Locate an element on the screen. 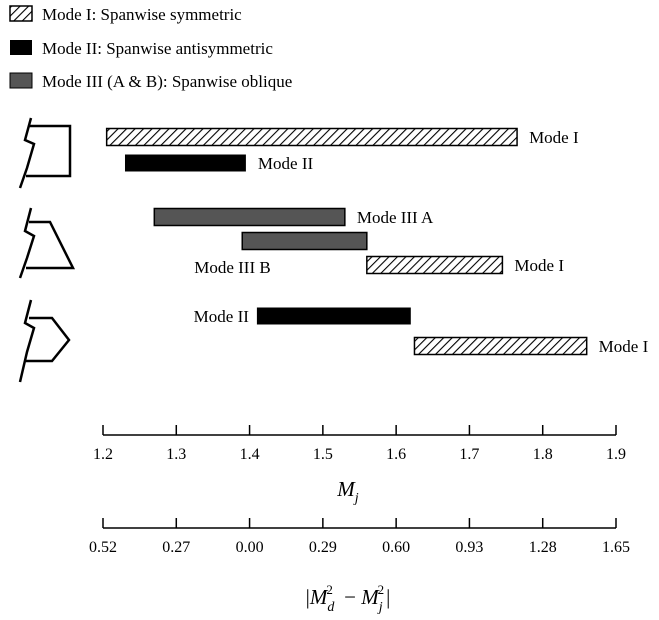 The height and width of the screenshot is (620, 659). bar-label-nozzle-2-mode-III: Mode III A is located at coordinates (395, 217).